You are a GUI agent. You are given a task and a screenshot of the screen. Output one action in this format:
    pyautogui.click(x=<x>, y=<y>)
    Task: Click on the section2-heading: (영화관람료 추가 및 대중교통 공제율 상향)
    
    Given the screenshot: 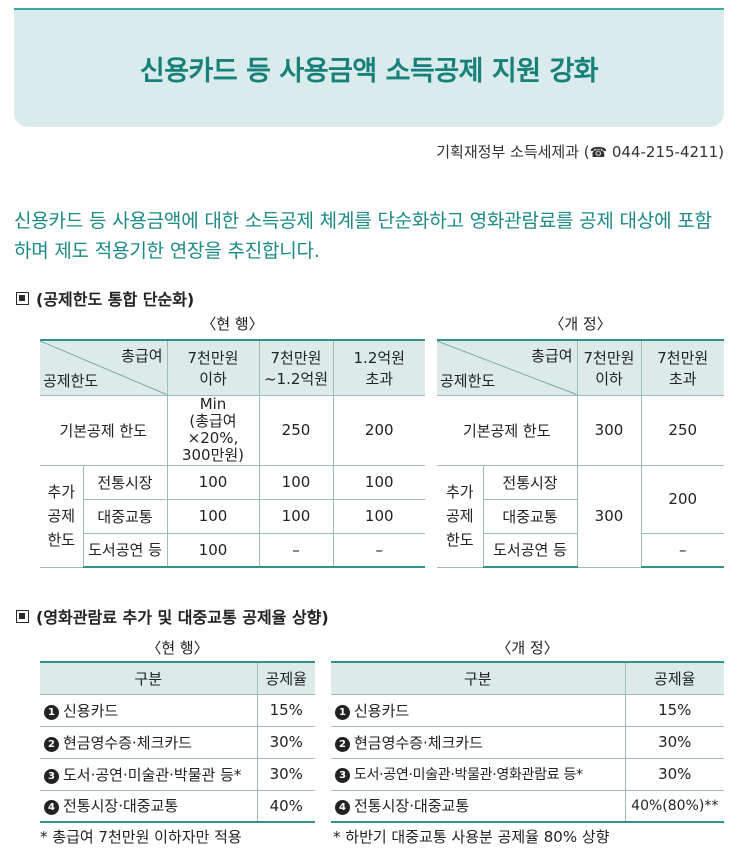 What is the action you would take?
    pyautogui.click(x=172, y=616)
    